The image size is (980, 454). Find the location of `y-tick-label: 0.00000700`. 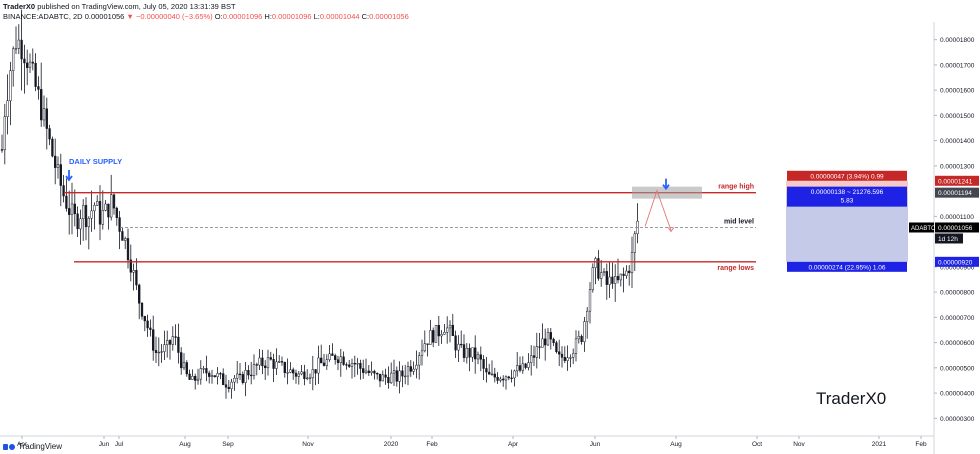

y-tick-label: 0.00000700 is located at coordinates (957, 318).